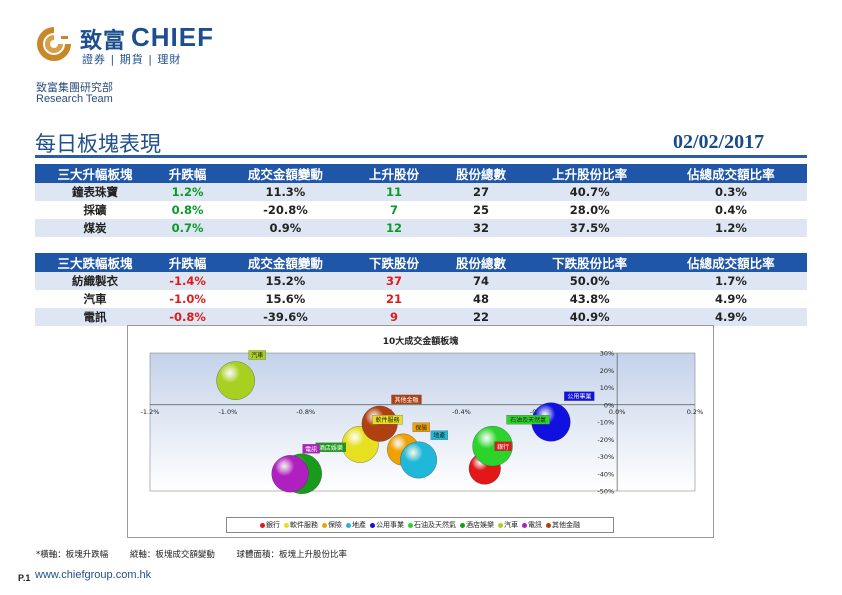 Image resolution: width=842 pixels, height=595 pixels. What do you see at coordinates (335, 525) in the screenshot?
I see `legend-label: 保險` at bounding box center [335, 525].